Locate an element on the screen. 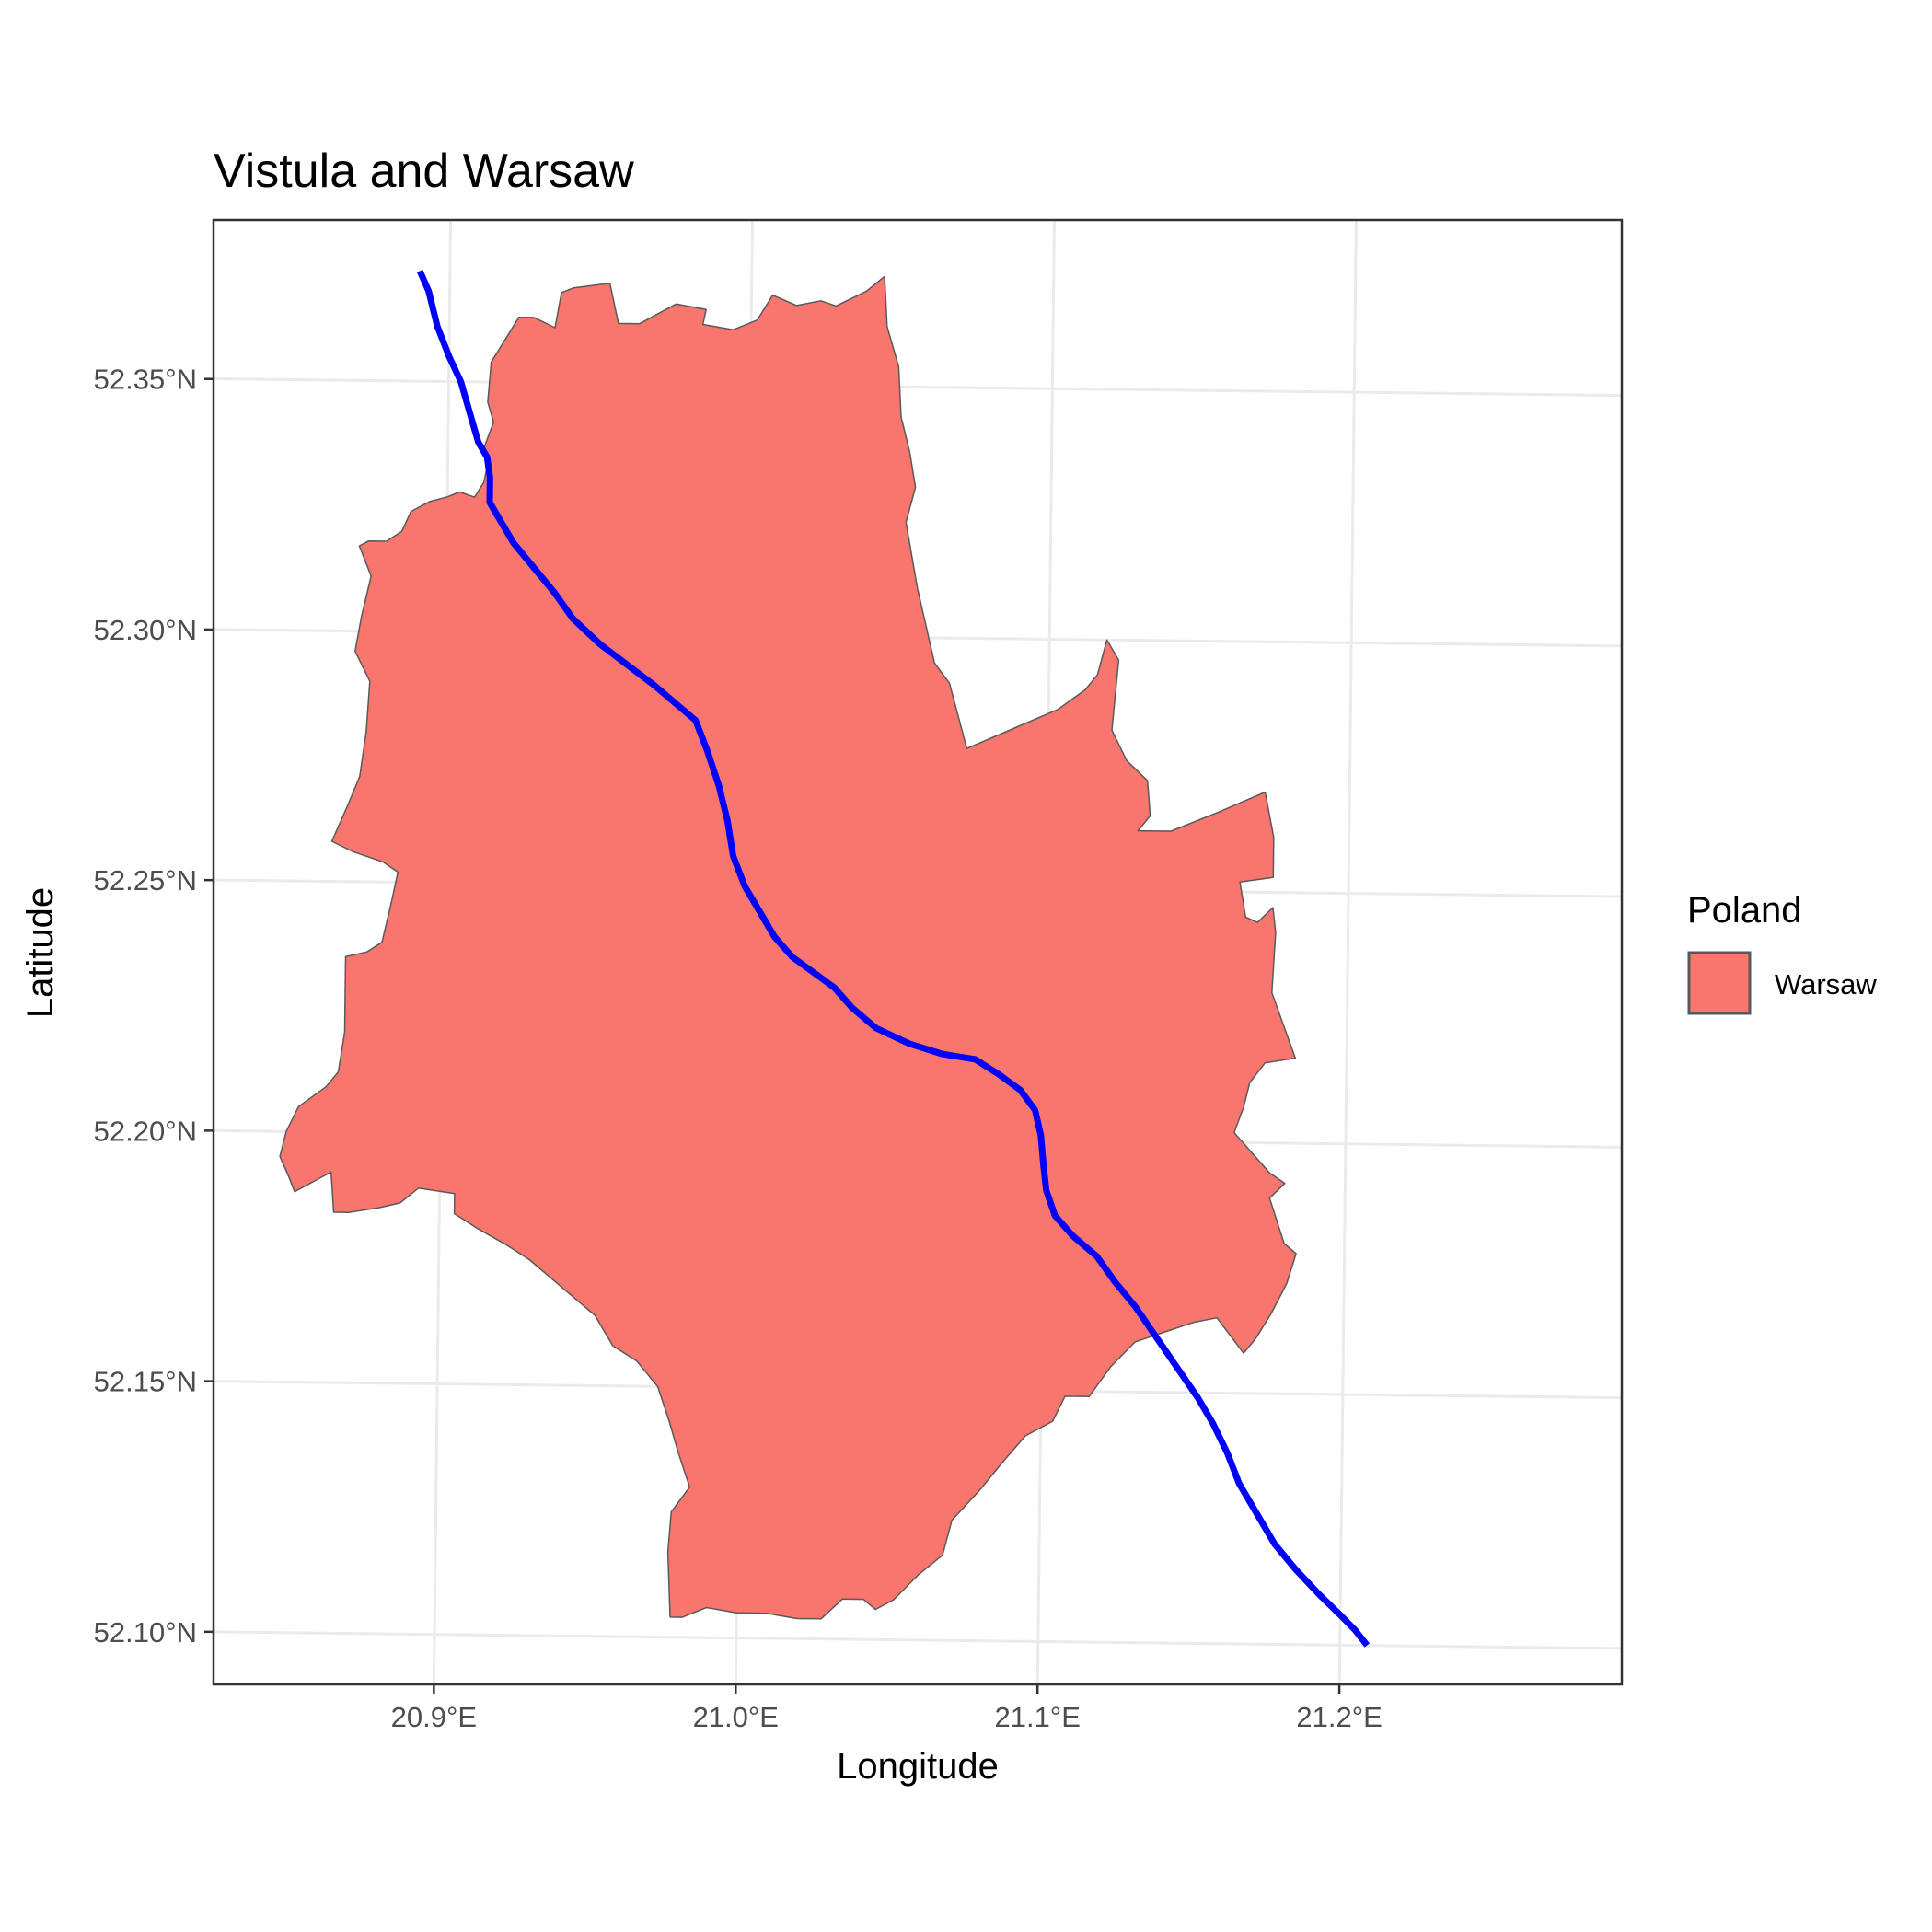 The image size is (1932, 1932). y-tick-label: 52.15°N is located at coordinates (145, 1382).